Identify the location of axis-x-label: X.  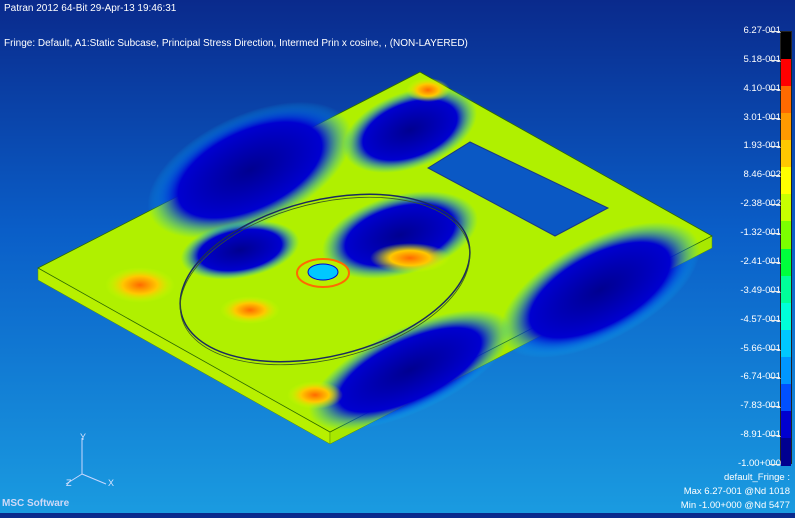
(111, 483).